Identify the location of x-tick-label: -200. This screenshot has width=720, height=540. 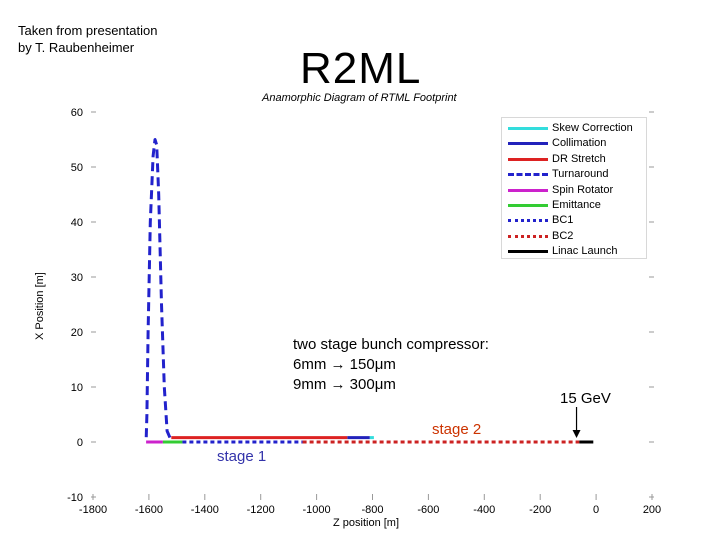
(540, 510).